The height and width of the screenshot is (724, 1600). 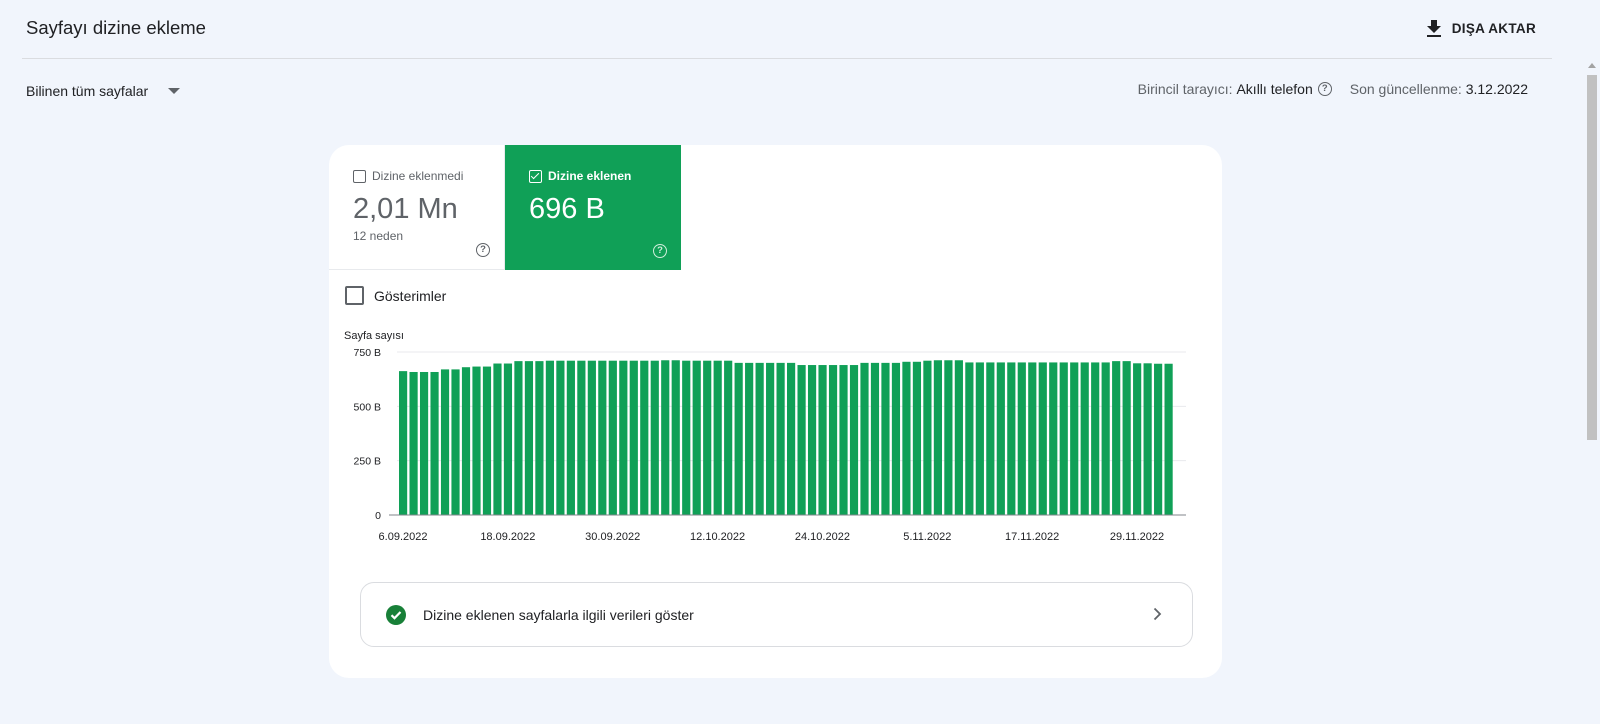 What do you see at coordinates (1405, 89) in the screenshot?
I see `updated-label: Son güncellenme:` at bounding box center [1405, 89].